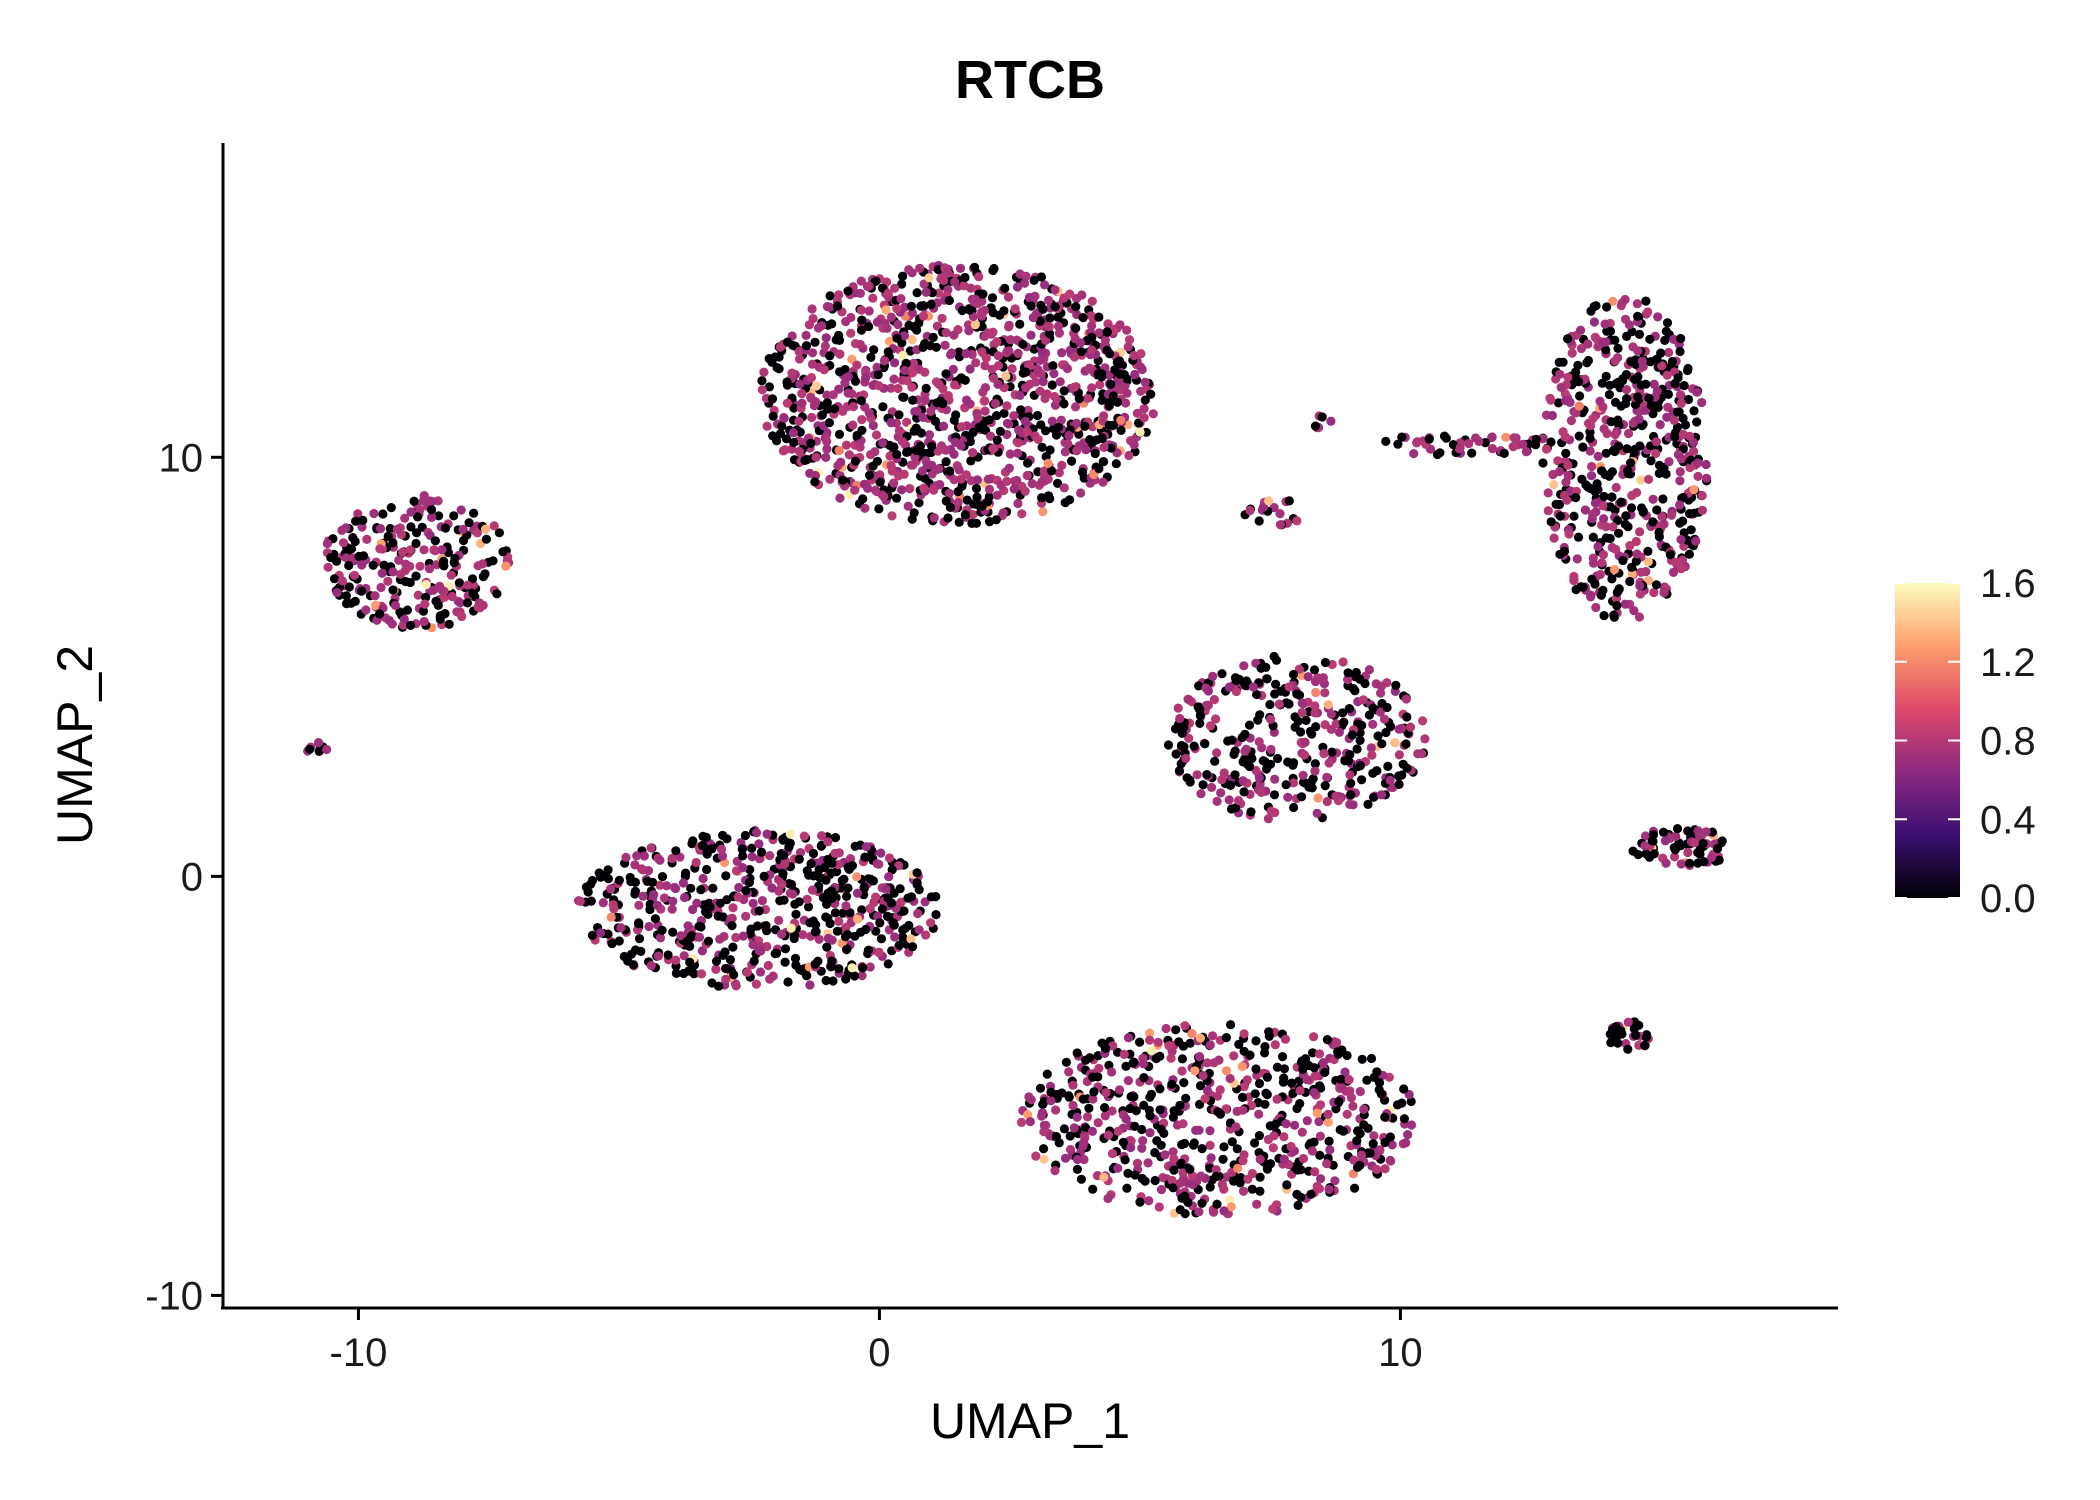  Describe the element at coordinates (1629, 1035) in the screenshot. I see `cluster-small-bottom-right` at that location.